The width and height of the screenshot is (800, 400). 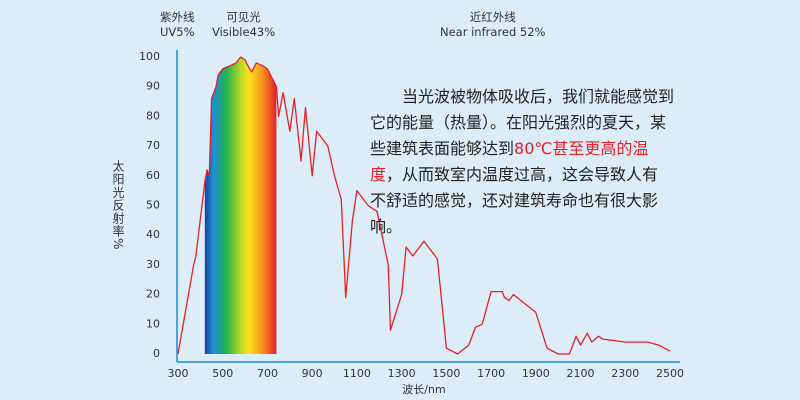 What do you see at coordinates (493, 24) in the screenshot?
I see `nir-label: 近红外线 Near infrared 52%` at bounding box center [493, 24].